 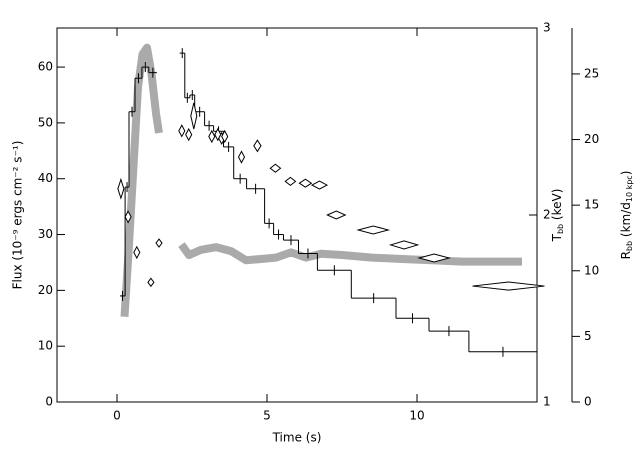 What do you see at coordinates (18, 215) in the screenshot?
I see `y-axis-label: Flux (10⁻⁹ ergs cm⁻² s⁻¹)` at bounding box center [18, 215].